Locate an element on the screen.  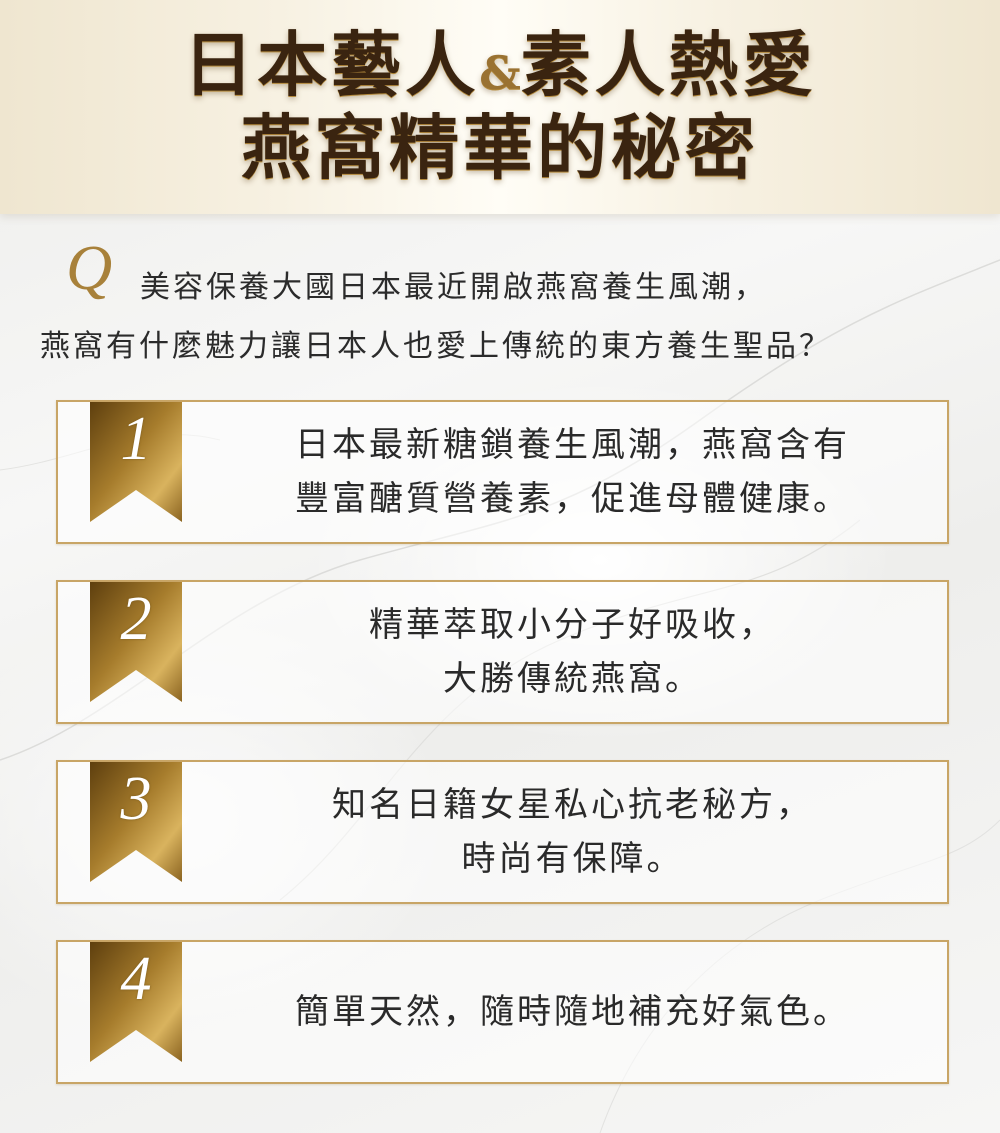
point-card-2: 2 精華萃取小分子好吸收， 大勝傳統燕窩。 is located at coordinates (502, 652).